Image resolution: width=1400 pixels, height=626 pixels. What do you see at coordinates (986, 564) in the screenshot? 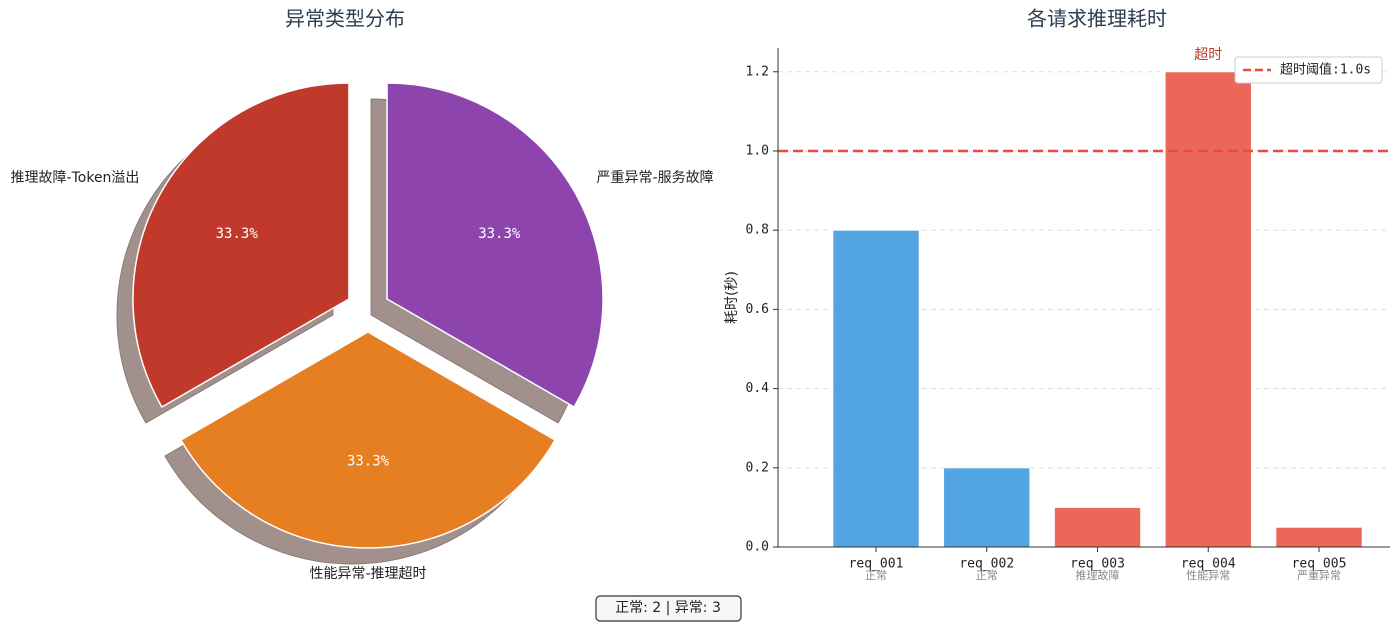
I see `x-tick-label: req_002` at bounding box center [986, 564].